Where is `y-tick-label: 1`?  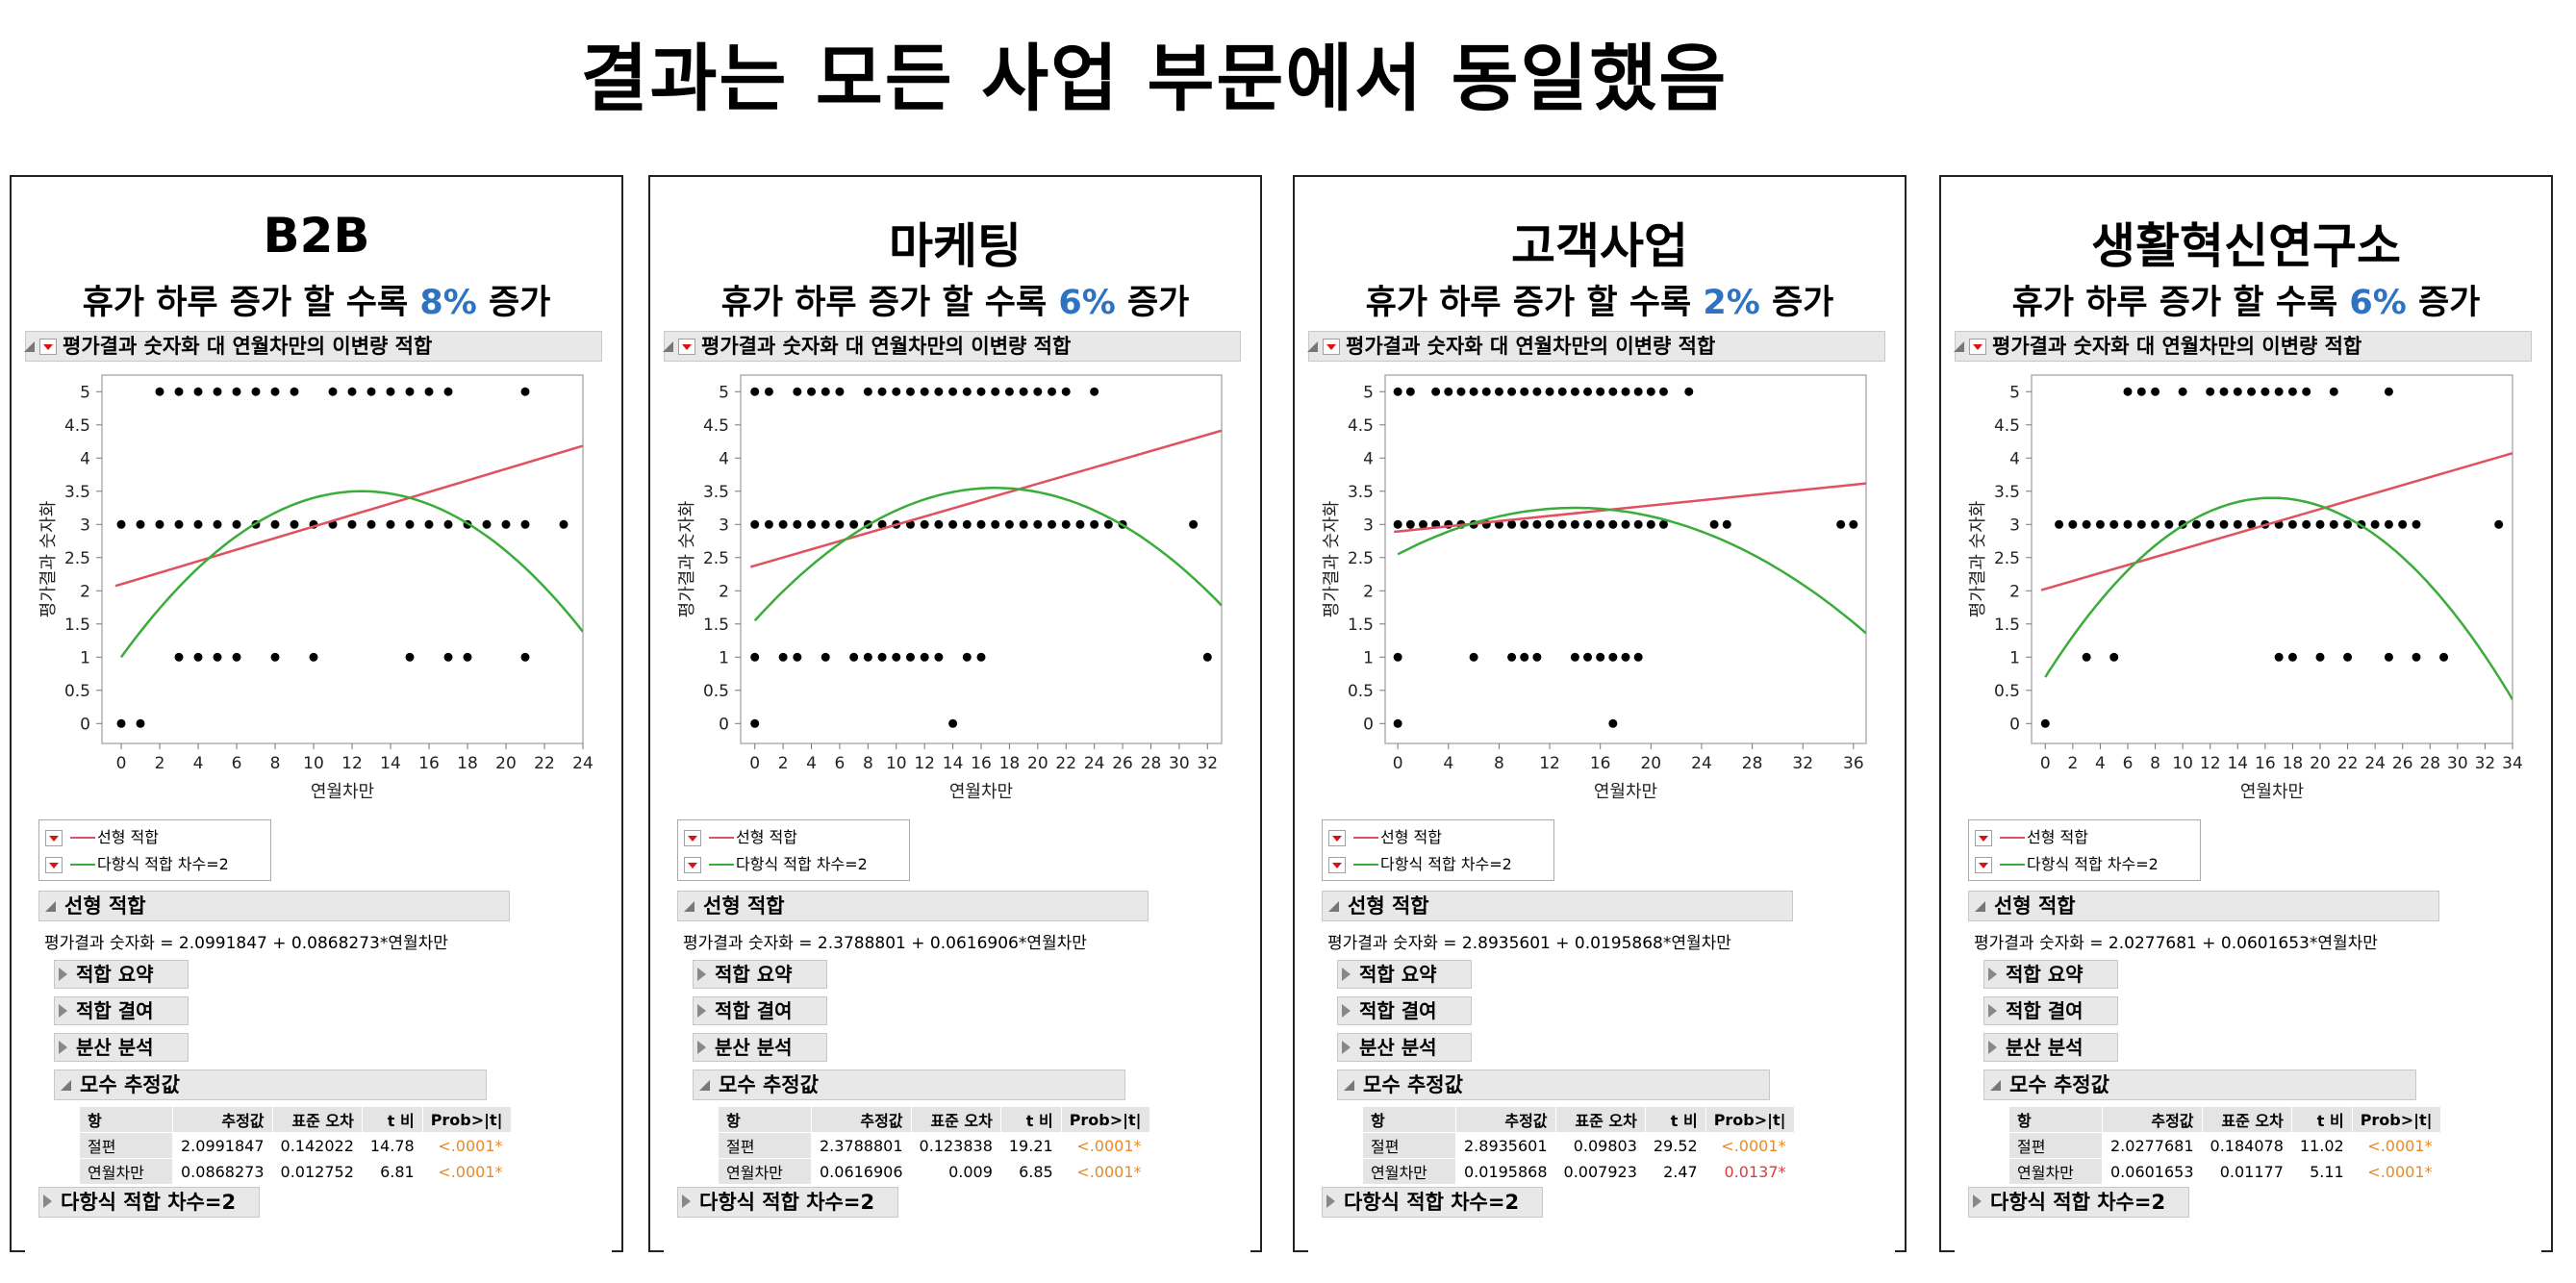 y-tick-label: 1 is located at coordinates (85, 657).